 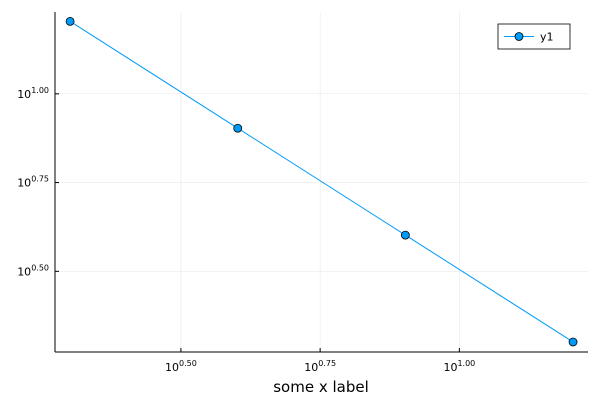 I want to click on x-axis-label: some x label, so click(x=321, y=387).